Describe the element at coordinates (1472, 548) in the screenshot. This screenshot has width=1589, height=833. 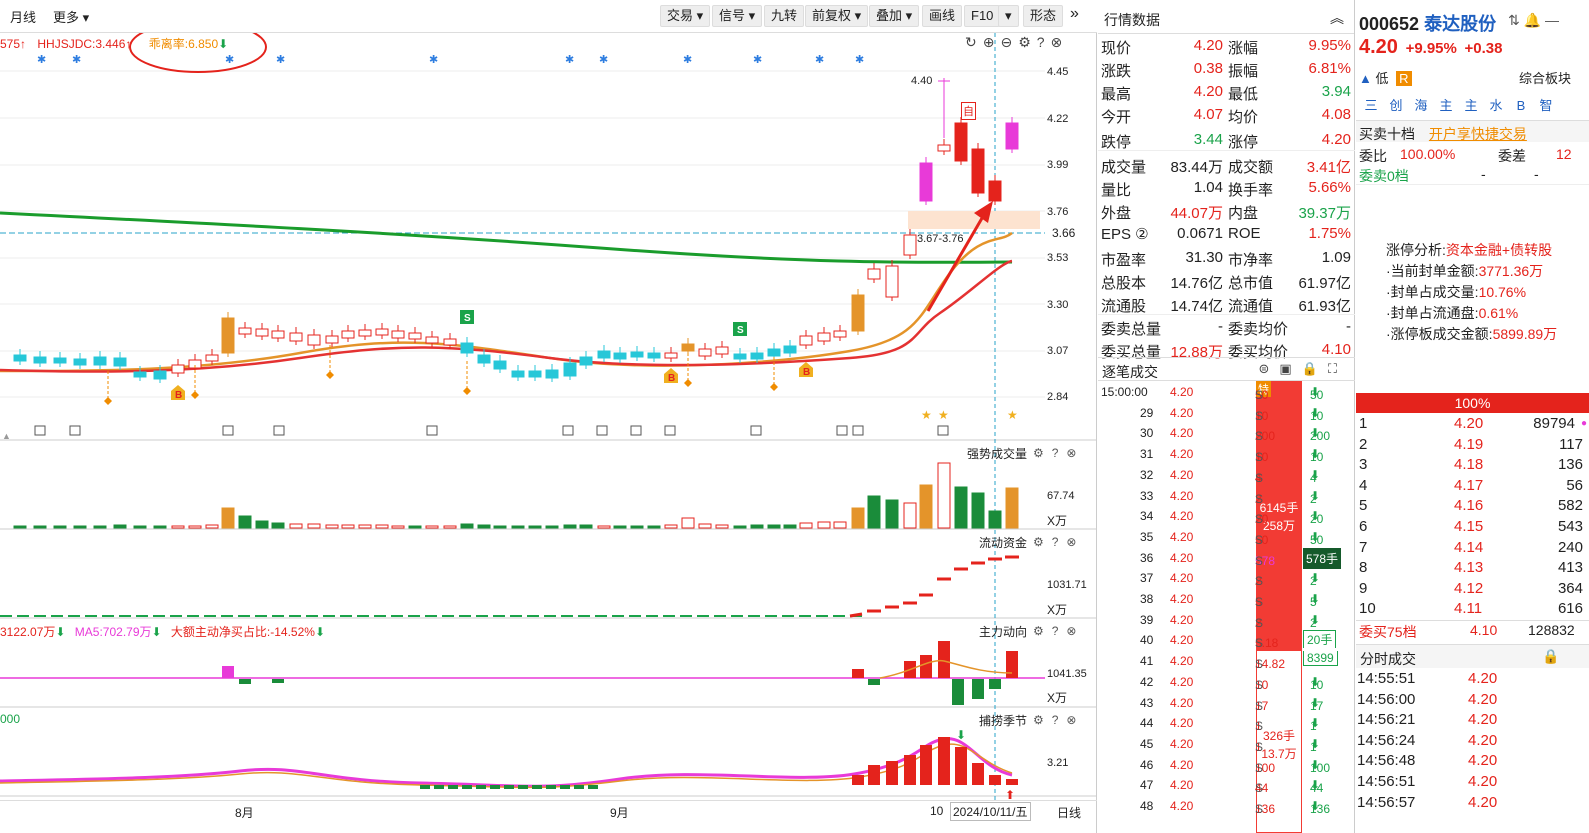
I see `bid-row: 7 4.14 240` at that location.